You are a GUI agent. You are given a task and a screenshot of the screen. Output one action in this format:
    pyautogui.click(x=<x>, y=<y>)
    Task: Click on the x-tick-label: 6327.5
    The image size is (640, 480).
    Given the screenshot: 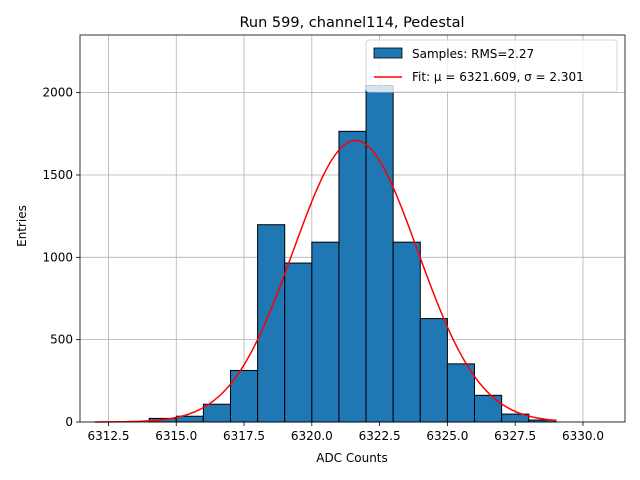 What is the action you would take?
    pyautogui.click(x=515, y=436)
    